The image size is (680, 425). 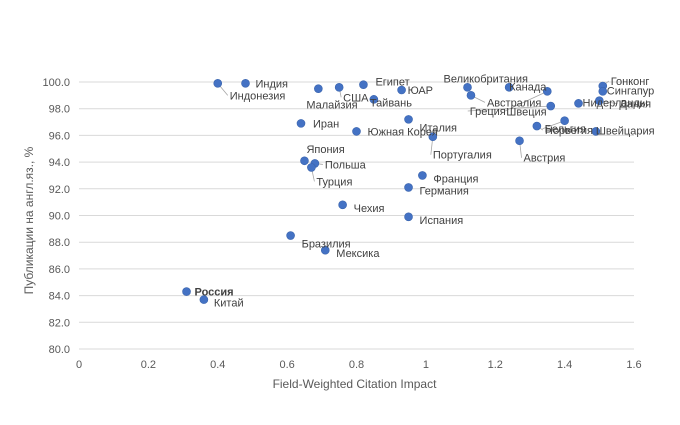 I want to click on point-label: Дания, so click(x=635, y=105).